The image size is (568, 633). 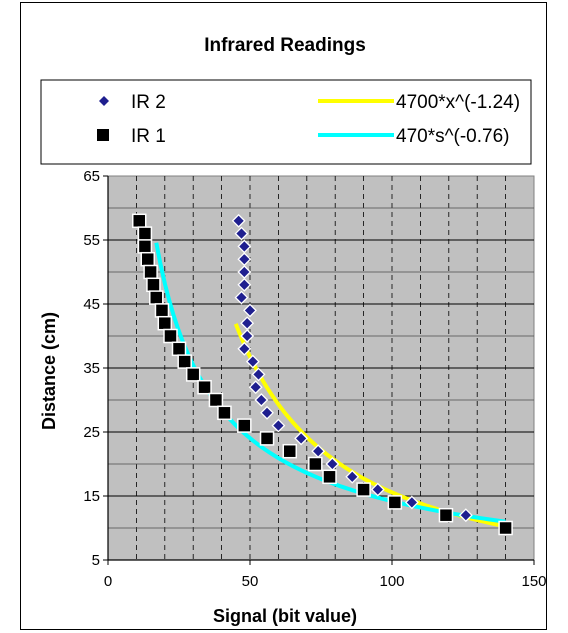 I want to click on y-axis-title: Distance (cm), so click(x=49, y=371).